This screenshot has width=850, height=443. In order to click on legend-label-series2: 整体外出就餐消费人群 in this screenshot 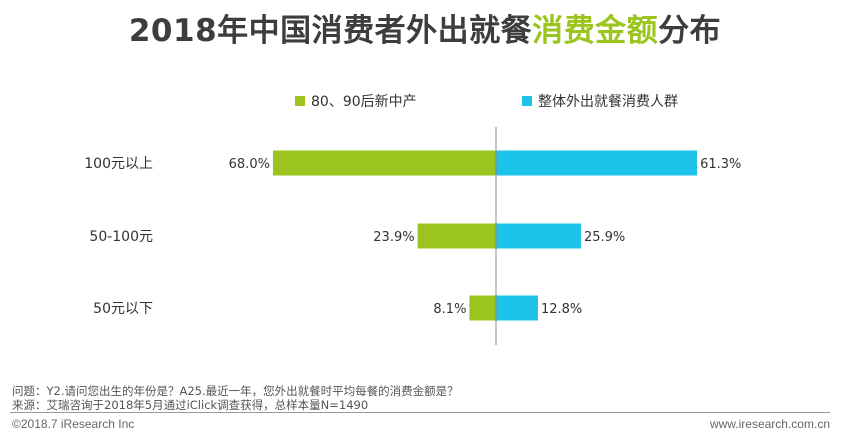, I will do `click(608, 102)`.